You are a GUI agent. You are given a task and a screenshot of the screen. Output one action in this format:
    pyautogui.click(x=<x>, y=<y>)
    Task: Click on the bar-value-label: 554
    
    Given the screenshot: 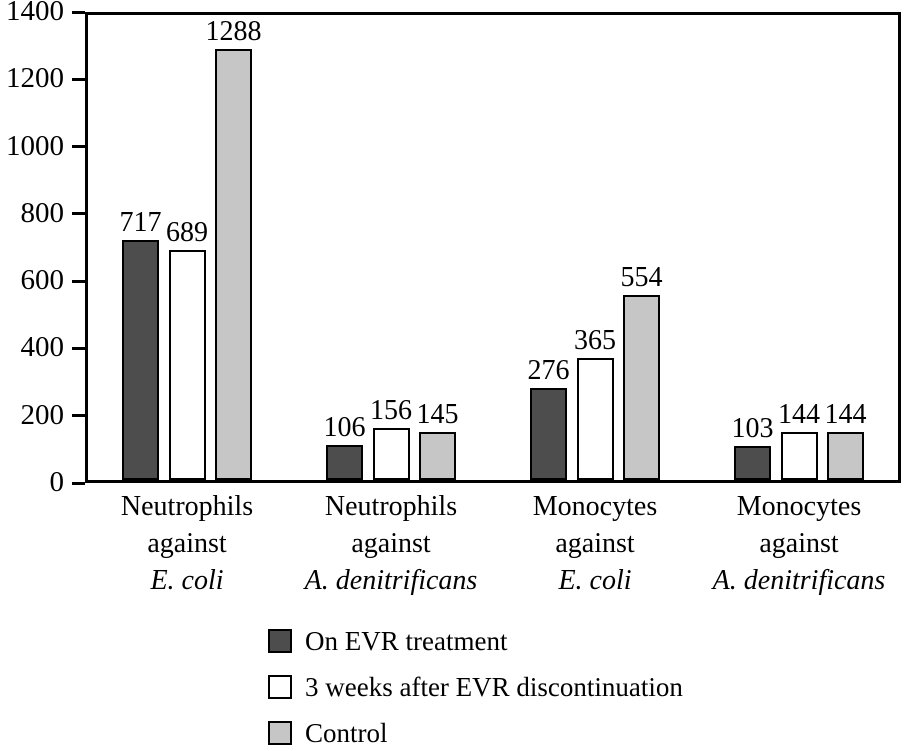 What is the action you would take?
    pyautogui.click(x=641, y=277)
    